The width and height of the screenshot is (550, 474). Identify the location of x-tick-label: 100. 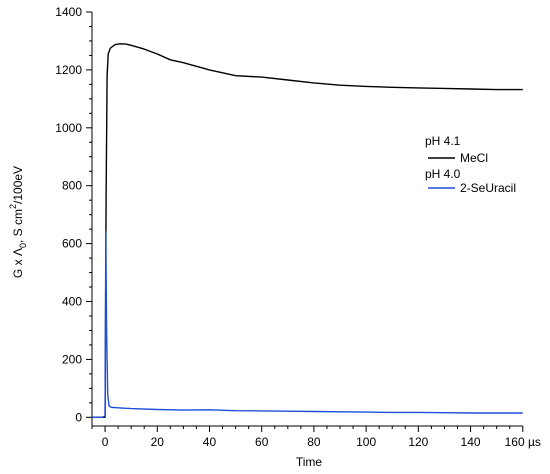
(366, 442).